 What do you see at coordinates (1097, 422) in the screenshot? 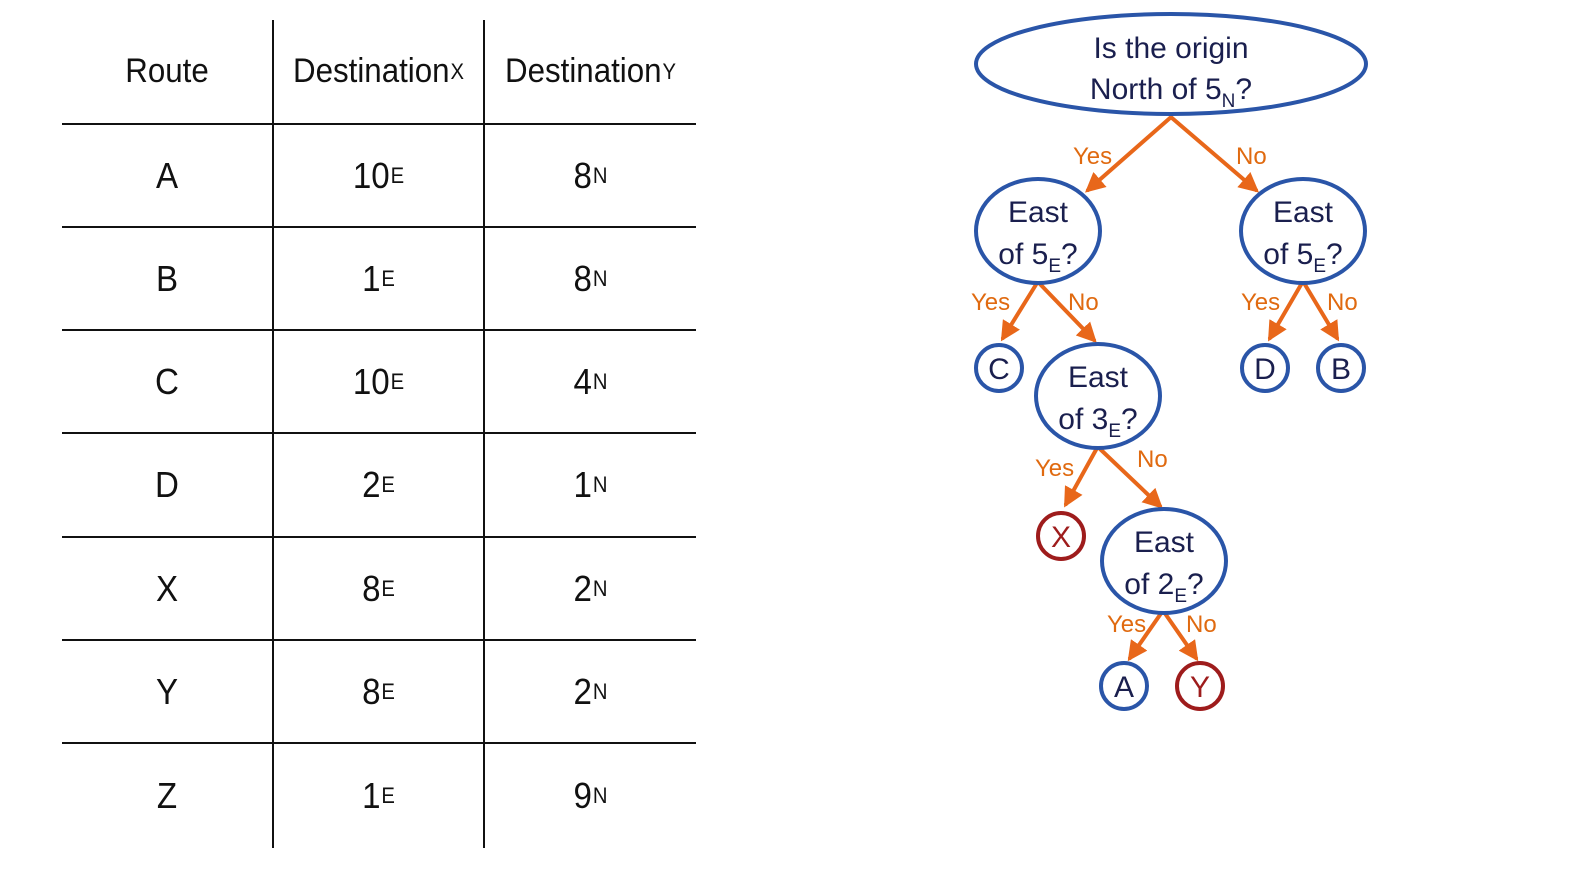
I see `svg-text: of 3E?` at bounding box center [1097, 422].